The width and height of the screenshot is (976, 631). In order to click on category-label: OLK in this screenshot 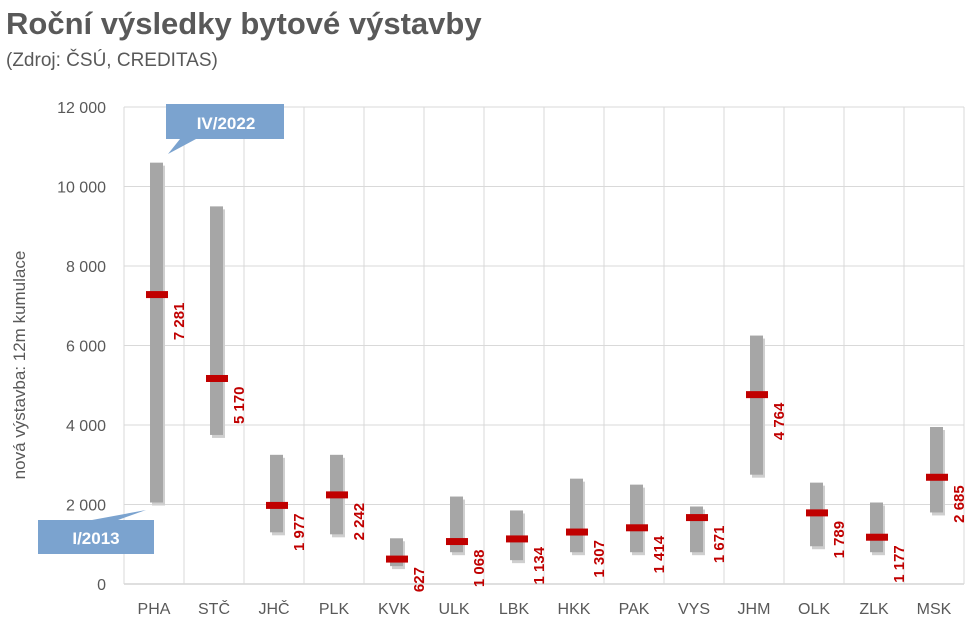, I will do `click(814, 609)`.